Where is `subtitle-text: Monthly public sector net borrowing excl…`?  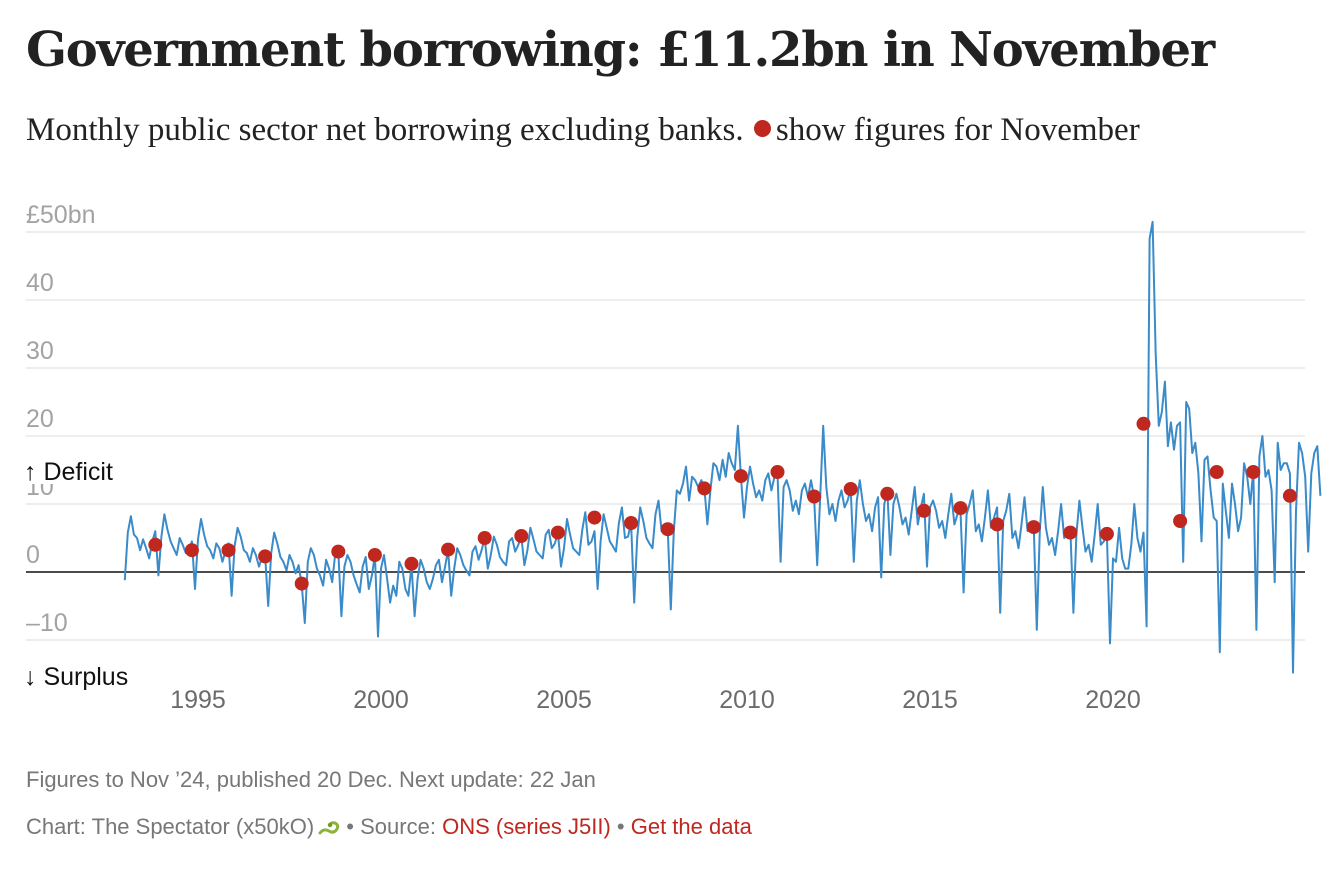
subtitle-text: Monthly public sector net borrowing excl… is located at coordinates (385, 130).